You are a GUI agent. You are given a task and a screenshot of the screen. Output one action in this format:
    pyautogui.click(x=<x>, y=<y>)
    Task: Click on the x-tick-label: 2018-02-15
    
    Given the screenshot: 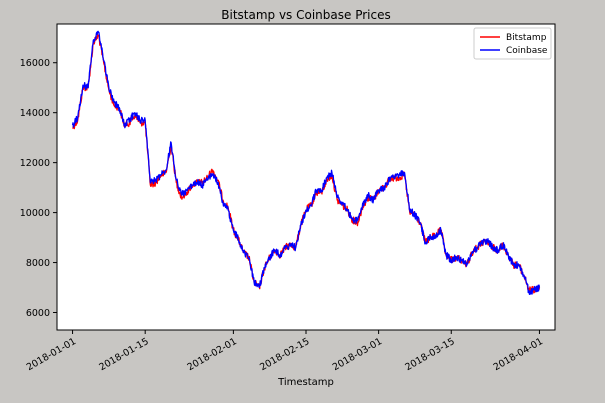 What is the action you would take?
    pyautogui.click(x=284, y=354)
    